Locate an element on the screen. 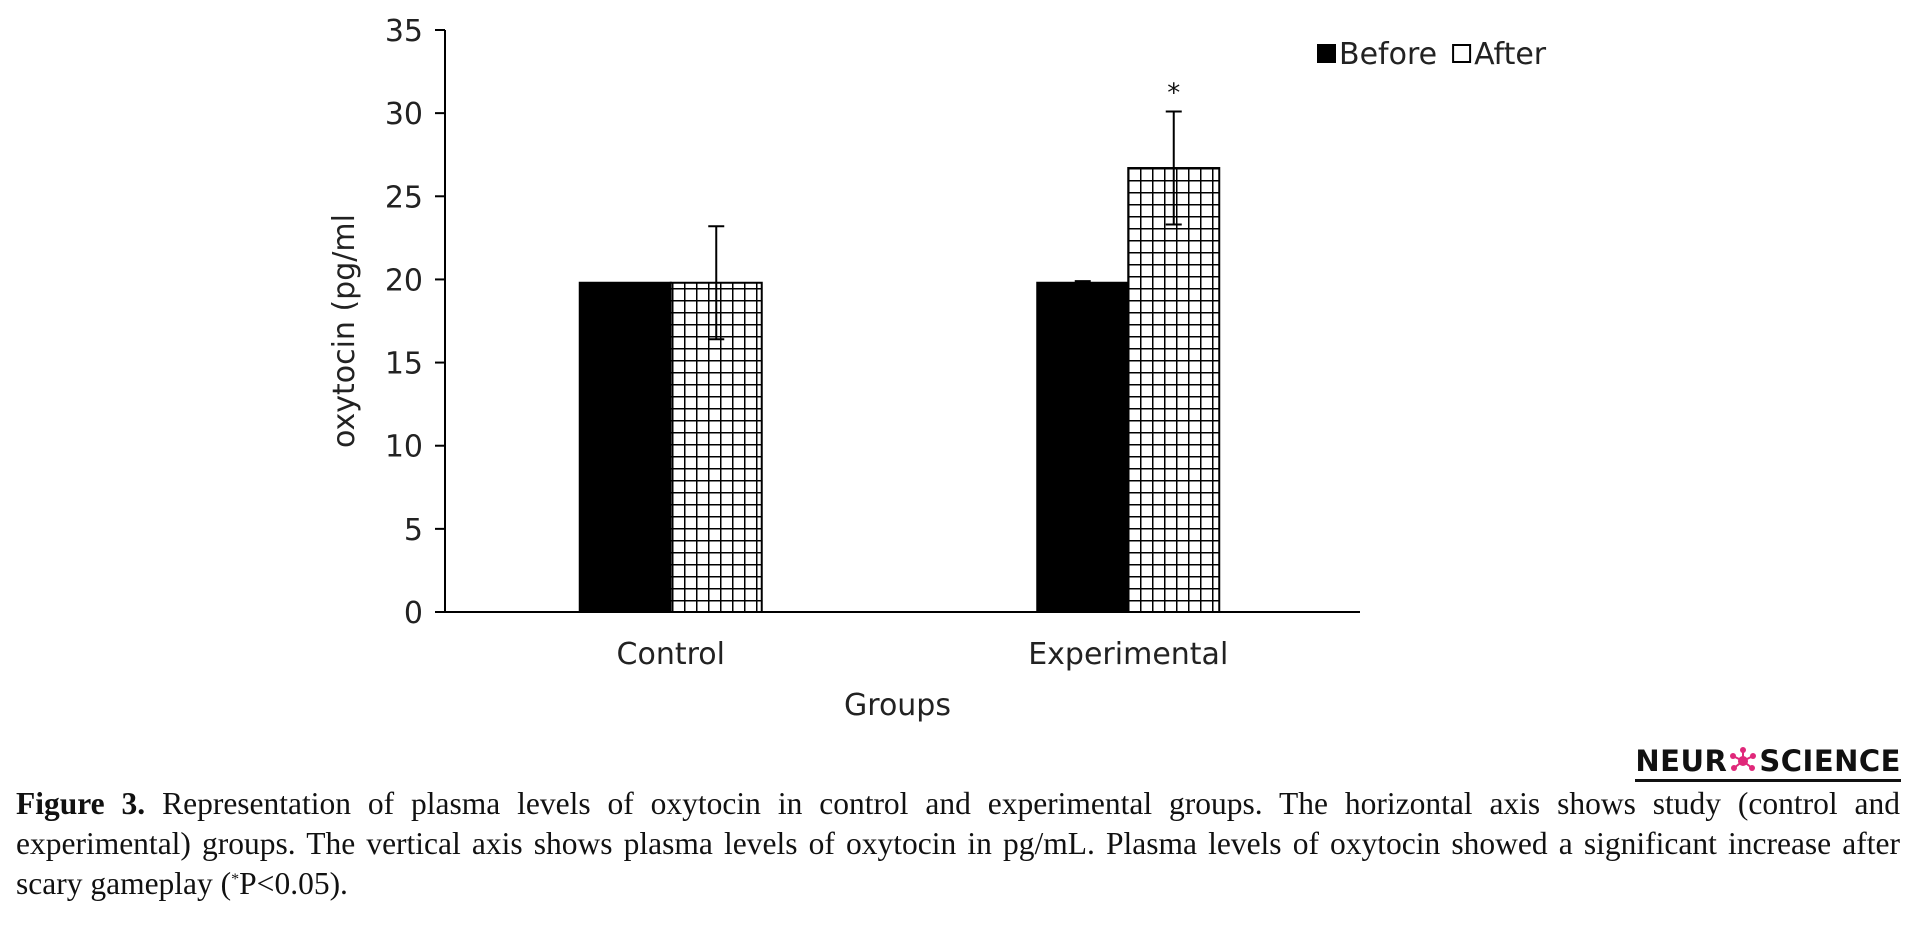  y-tick-label: 25 is located at coordinates (404, 197).